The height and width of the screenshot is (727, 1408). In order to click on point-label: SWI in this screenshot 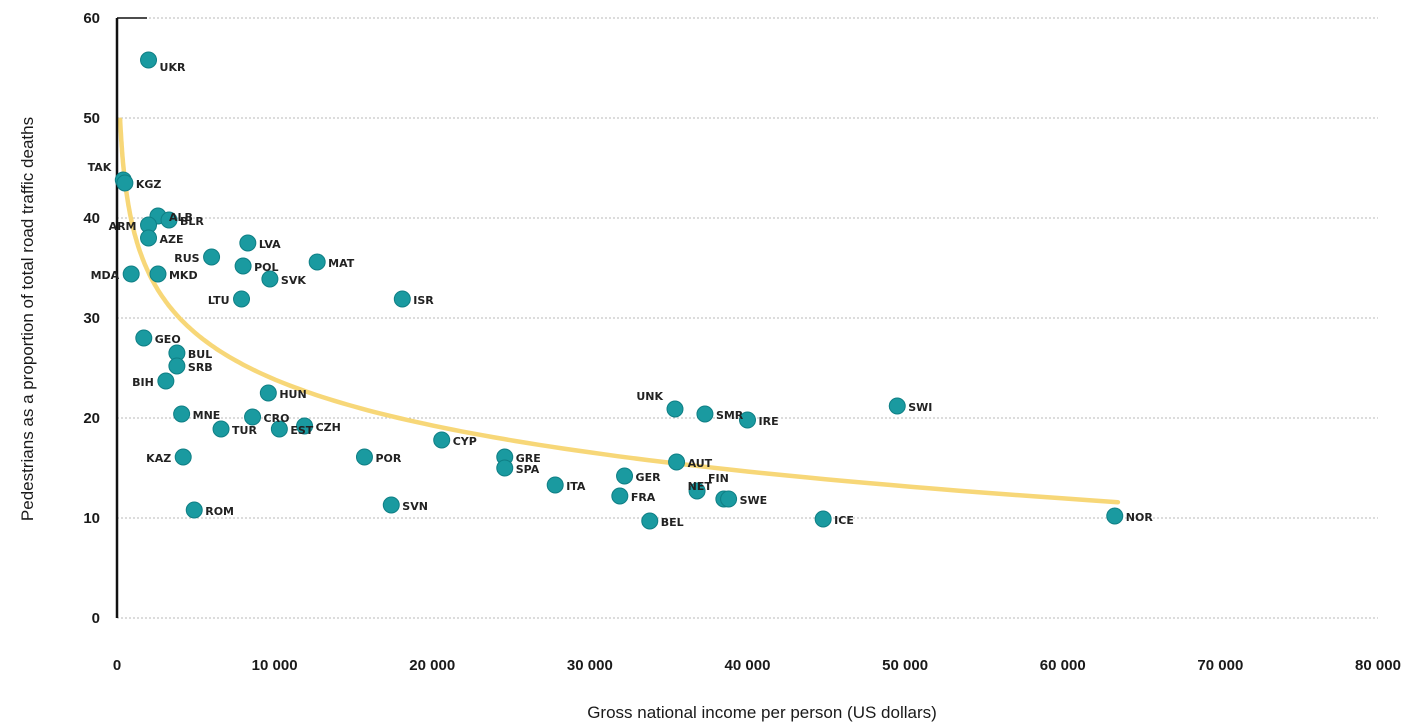, I will do `click(920, 407)`.